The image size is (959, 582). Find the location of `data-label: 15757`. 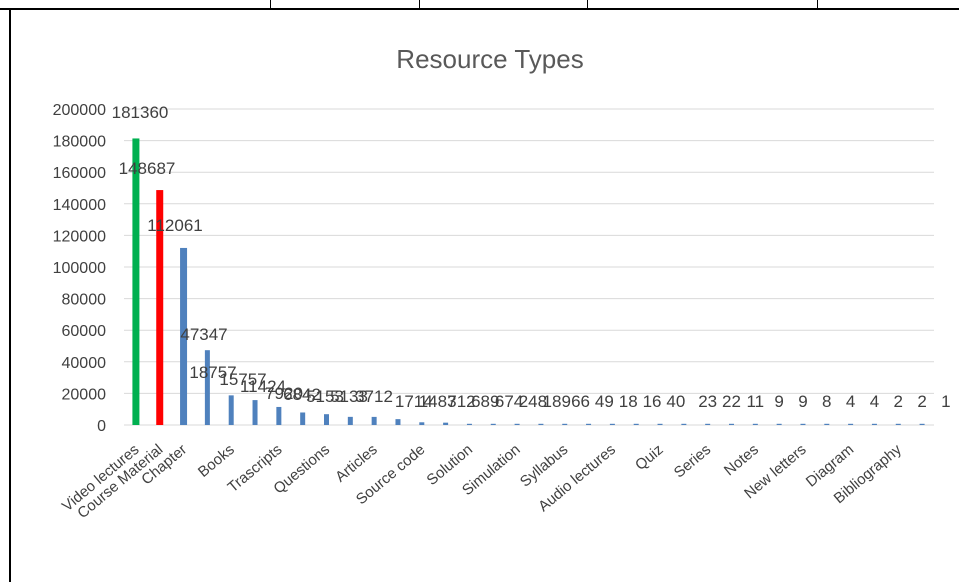

data-label: 15757 is located at coordinates (242, 379).